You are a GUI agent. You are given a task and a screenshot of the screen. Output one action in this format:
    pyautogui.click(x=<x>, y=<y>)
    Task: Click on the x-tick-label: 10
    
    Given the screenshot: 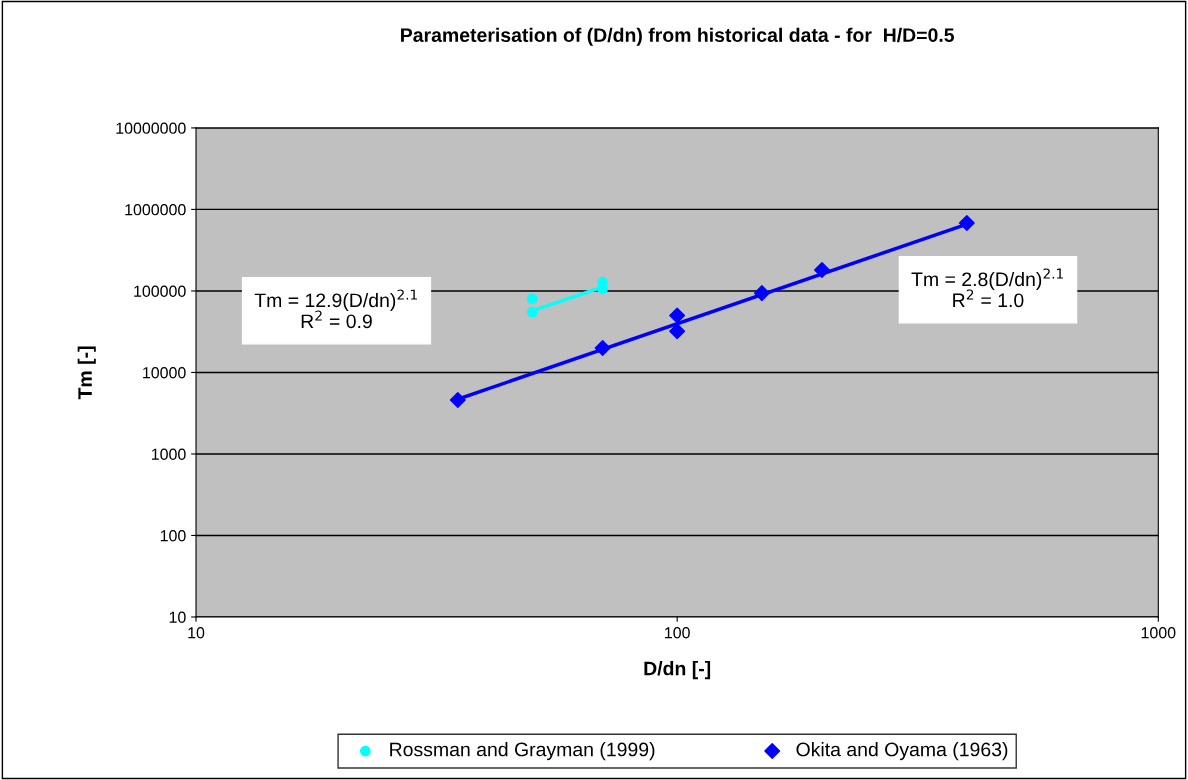 What is the action you would take?
    pyautogui.click(x=196, y=633)
    